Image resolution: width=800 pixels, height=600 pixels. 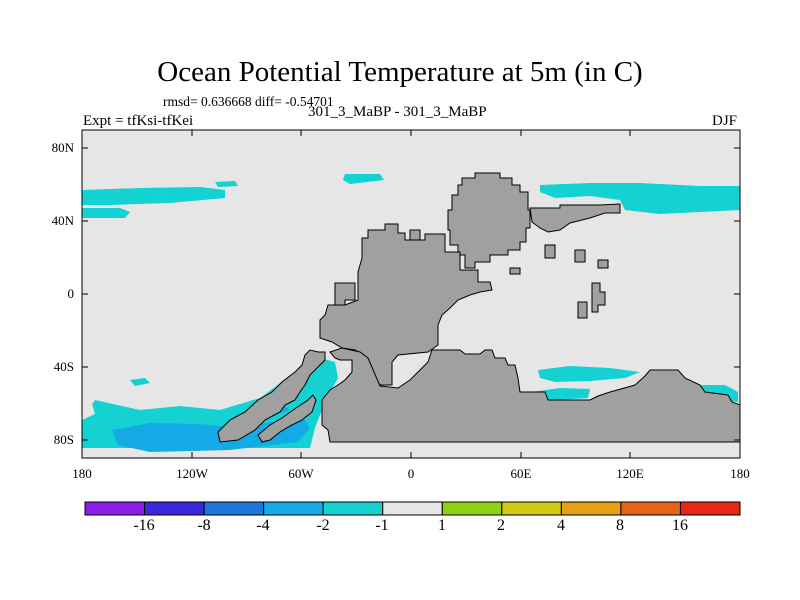 I want to click on colorbar-label: -16, so click(x=144, y=525).